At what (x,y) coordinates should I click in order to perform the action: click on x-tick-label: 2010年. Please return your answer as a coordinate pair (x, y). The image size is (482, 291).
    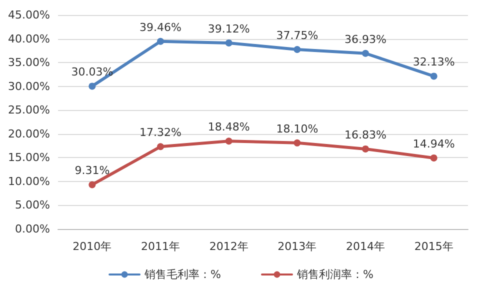
    Looking at the image, I should click on (92, 246).